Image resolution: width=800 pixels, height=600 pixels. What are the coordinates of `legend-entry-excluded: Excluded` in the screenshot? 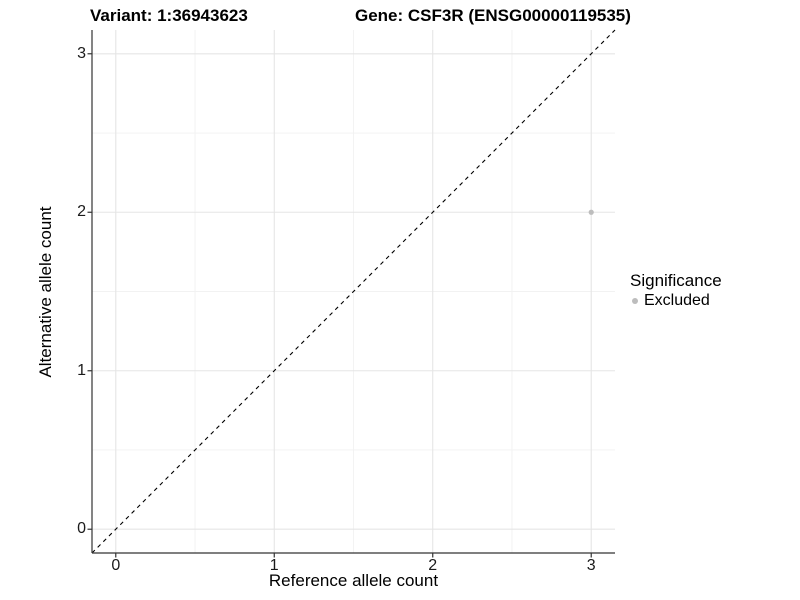 It's located at (675, 301).